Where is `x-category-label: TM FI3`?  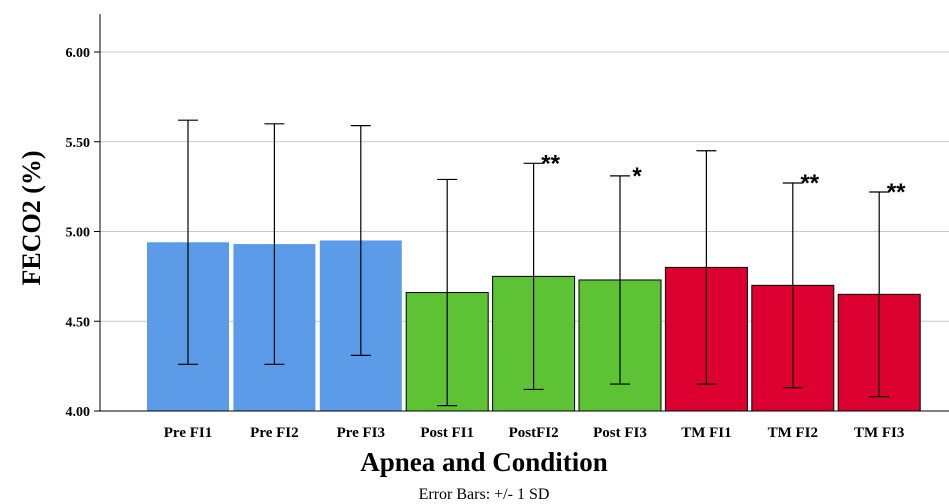 x-category-label: TM FI3 is located at coordinates (879, 433).